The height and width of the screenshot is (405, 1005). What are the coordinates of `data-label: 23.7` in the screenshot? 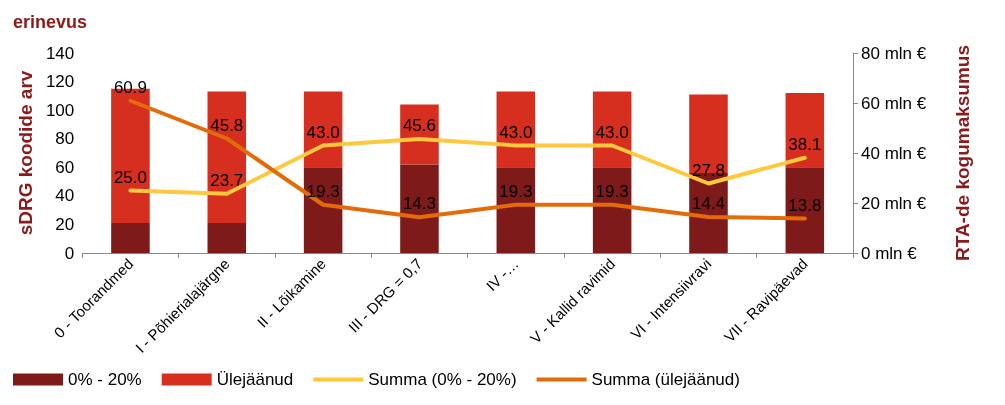 It's located at (227, 180).